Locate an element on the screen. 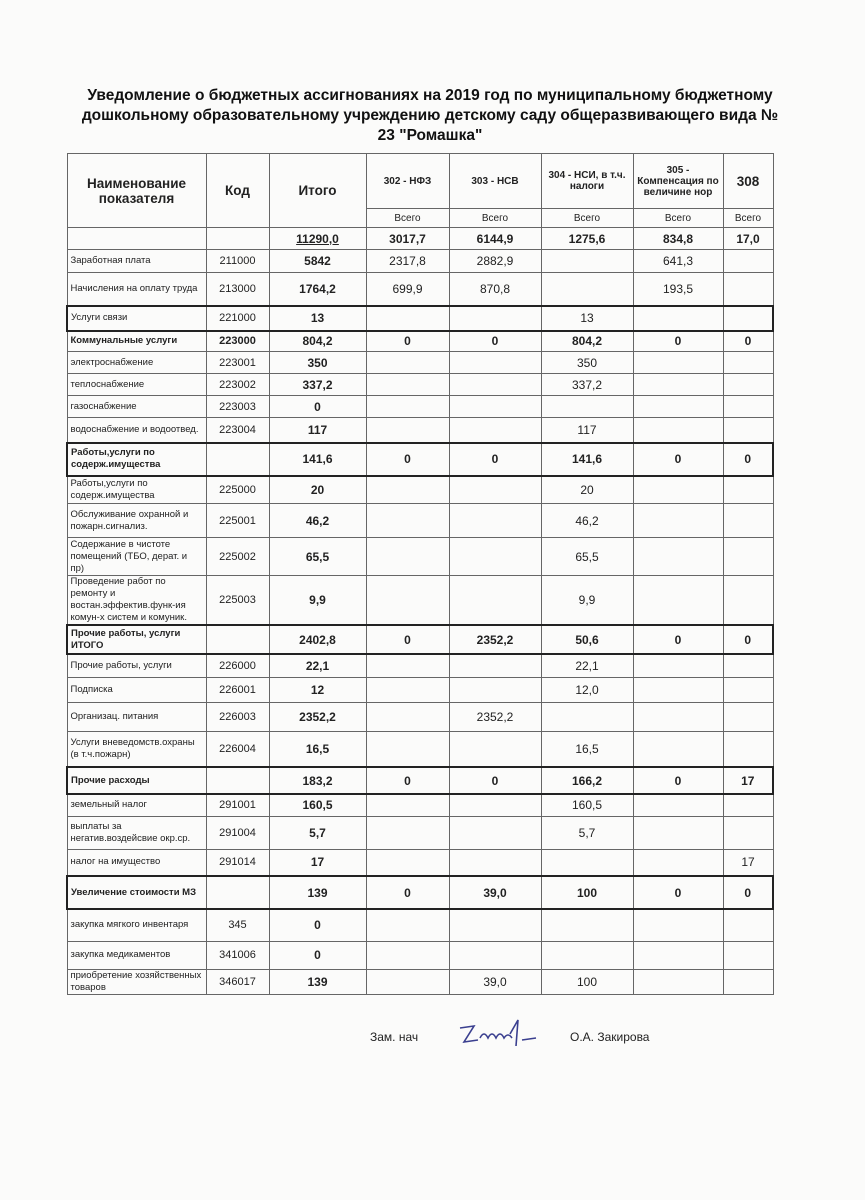  row-total: 2402,8 is located at coordinates (317, 639).